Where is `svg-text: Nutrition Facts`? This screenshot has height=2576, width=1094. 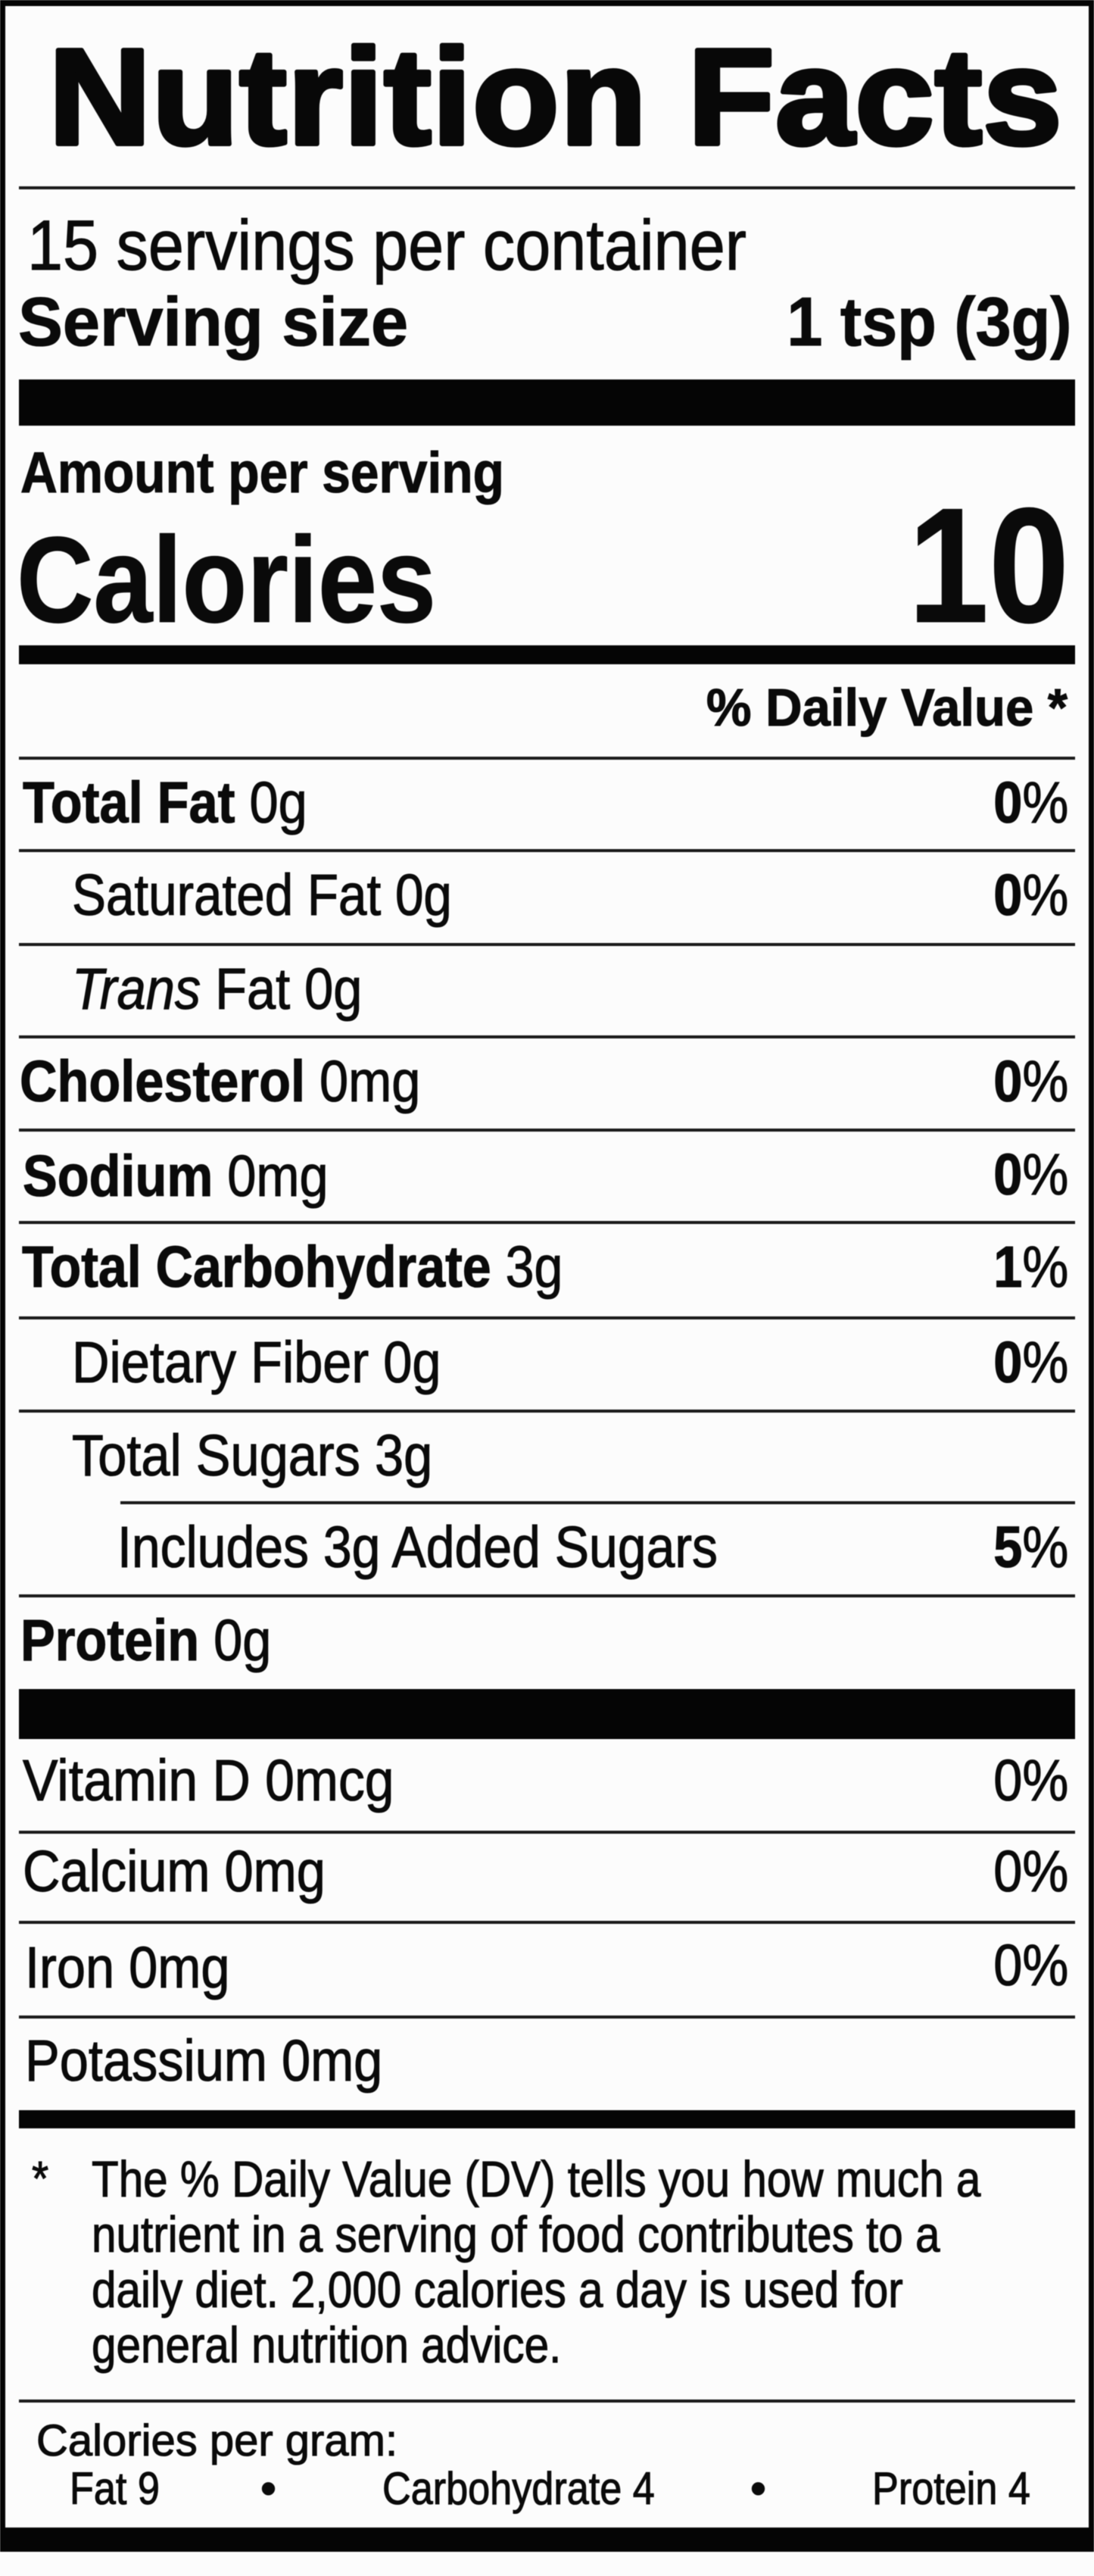
svg-text: Nutrition Facts is located at coordinates (555, 102).